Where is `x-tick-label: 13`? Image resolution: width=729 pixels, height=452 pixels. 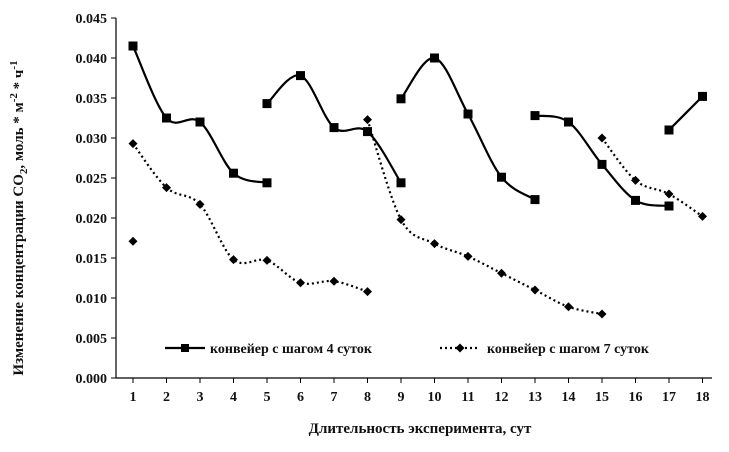
x-tick-label: 13 is located at coordinates (535, 397).